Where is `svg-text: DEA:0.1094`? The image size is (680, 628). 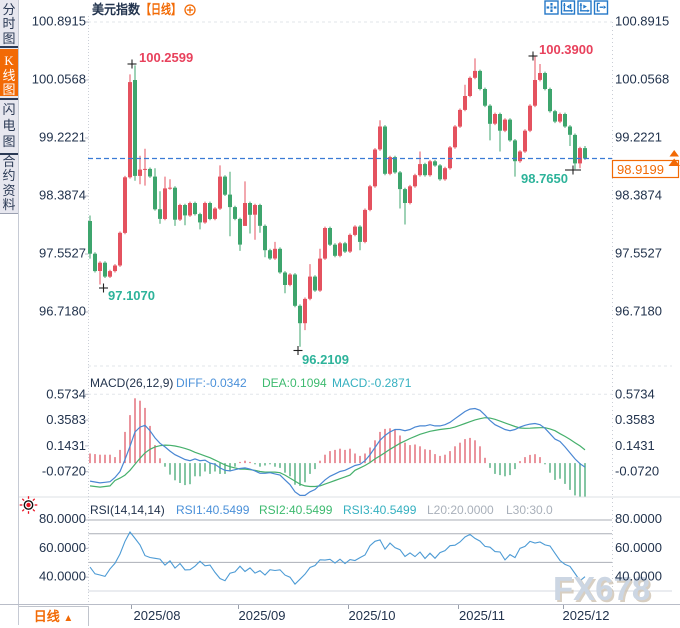
svg-text: DEA:0.1094 is located at coordinates (294, 383).